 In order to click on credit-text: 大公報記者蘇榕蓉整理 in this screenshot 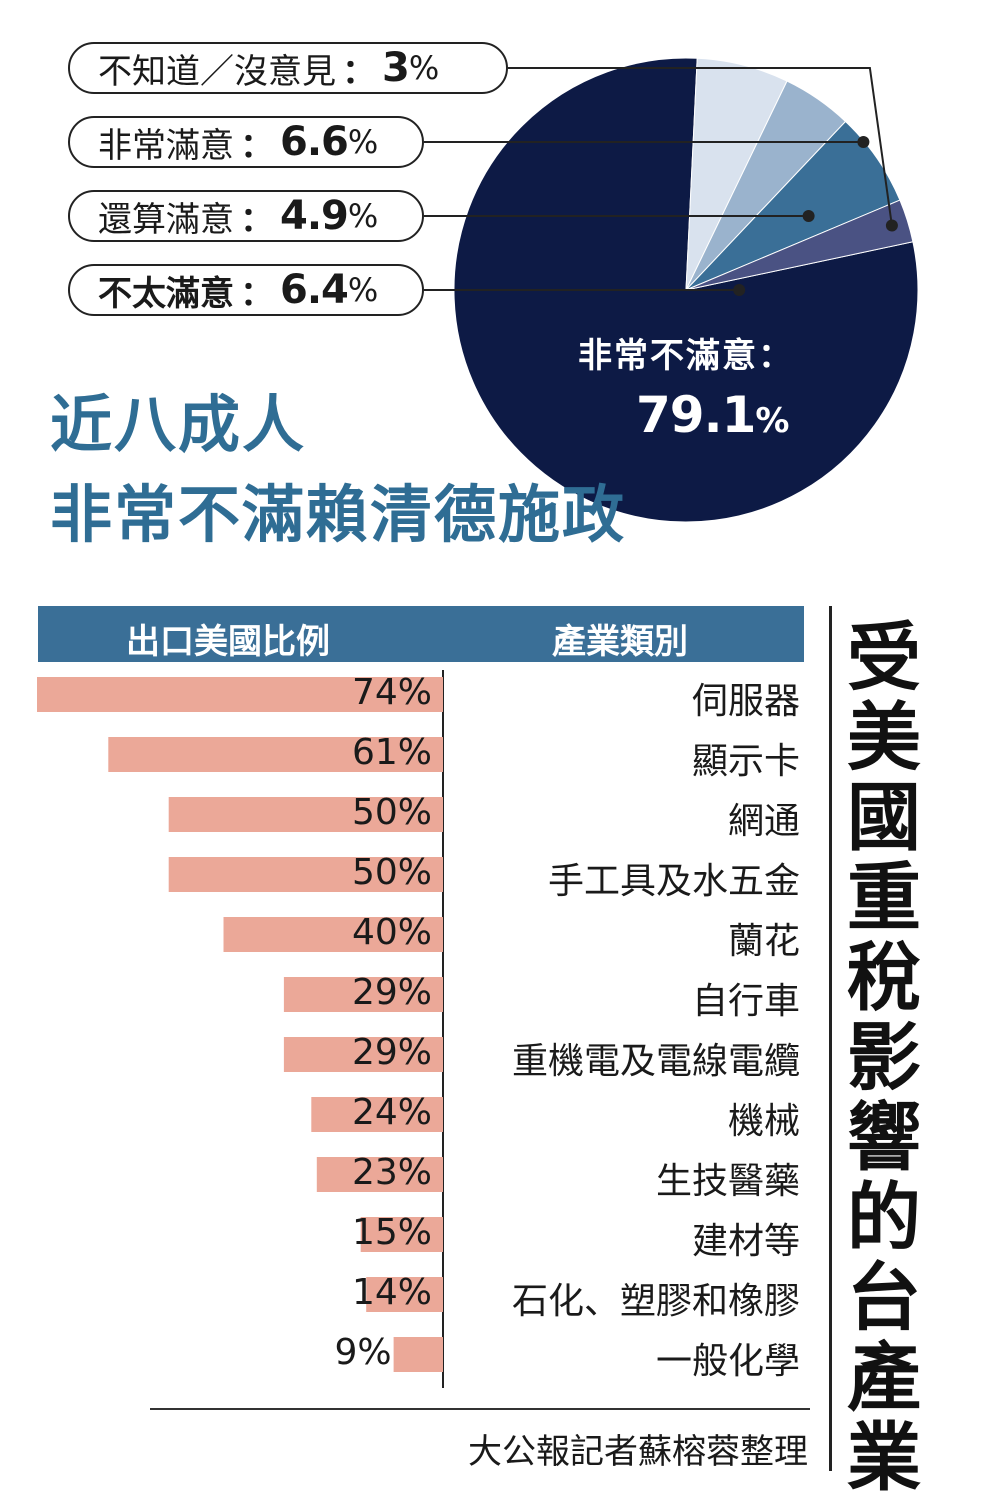, I will do `click(638, 1452)`.